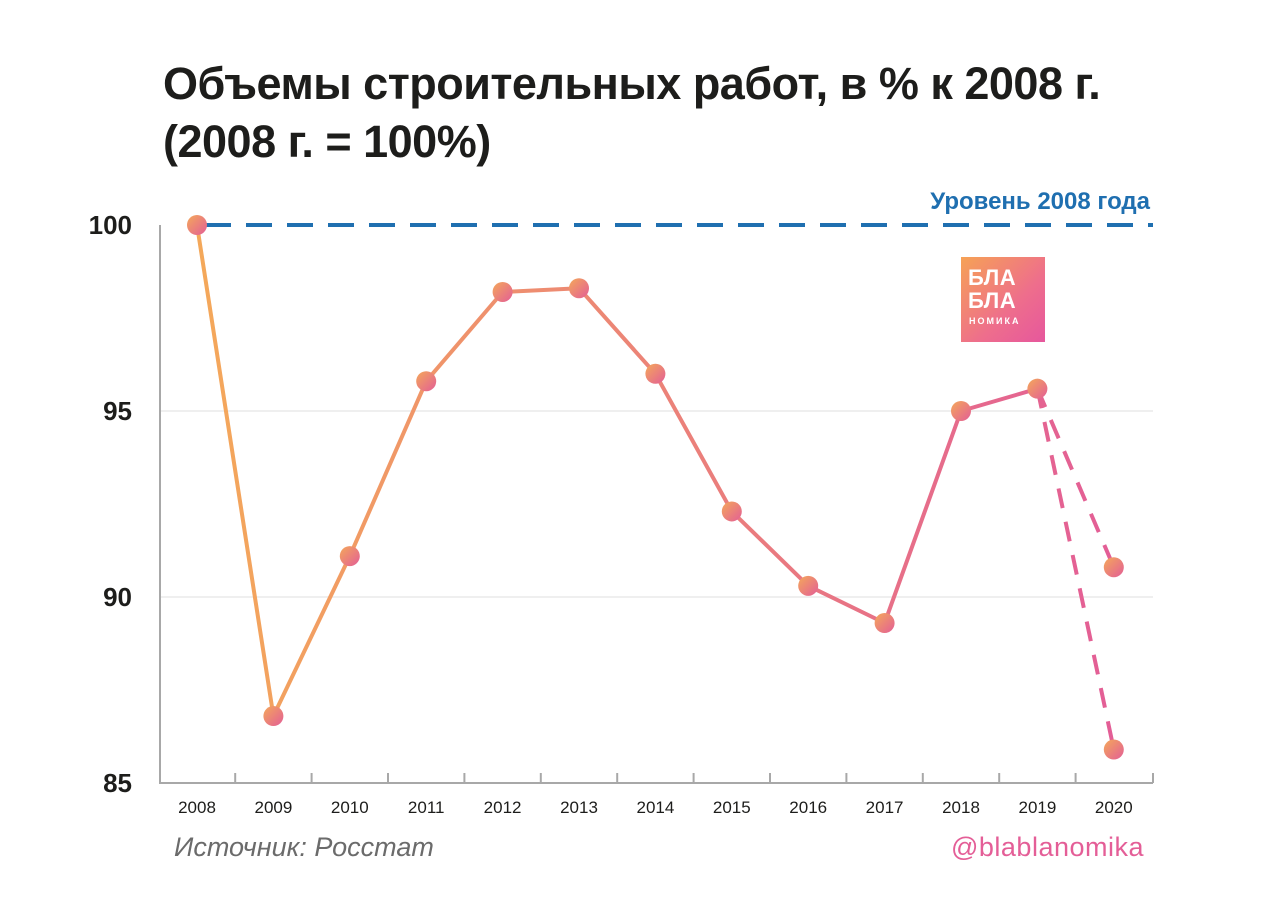  What do you see at coordinates (995, 321) in the screenshot?
I see `logo-text-line-3: НОМИКА` at bounding box center [995, 321].